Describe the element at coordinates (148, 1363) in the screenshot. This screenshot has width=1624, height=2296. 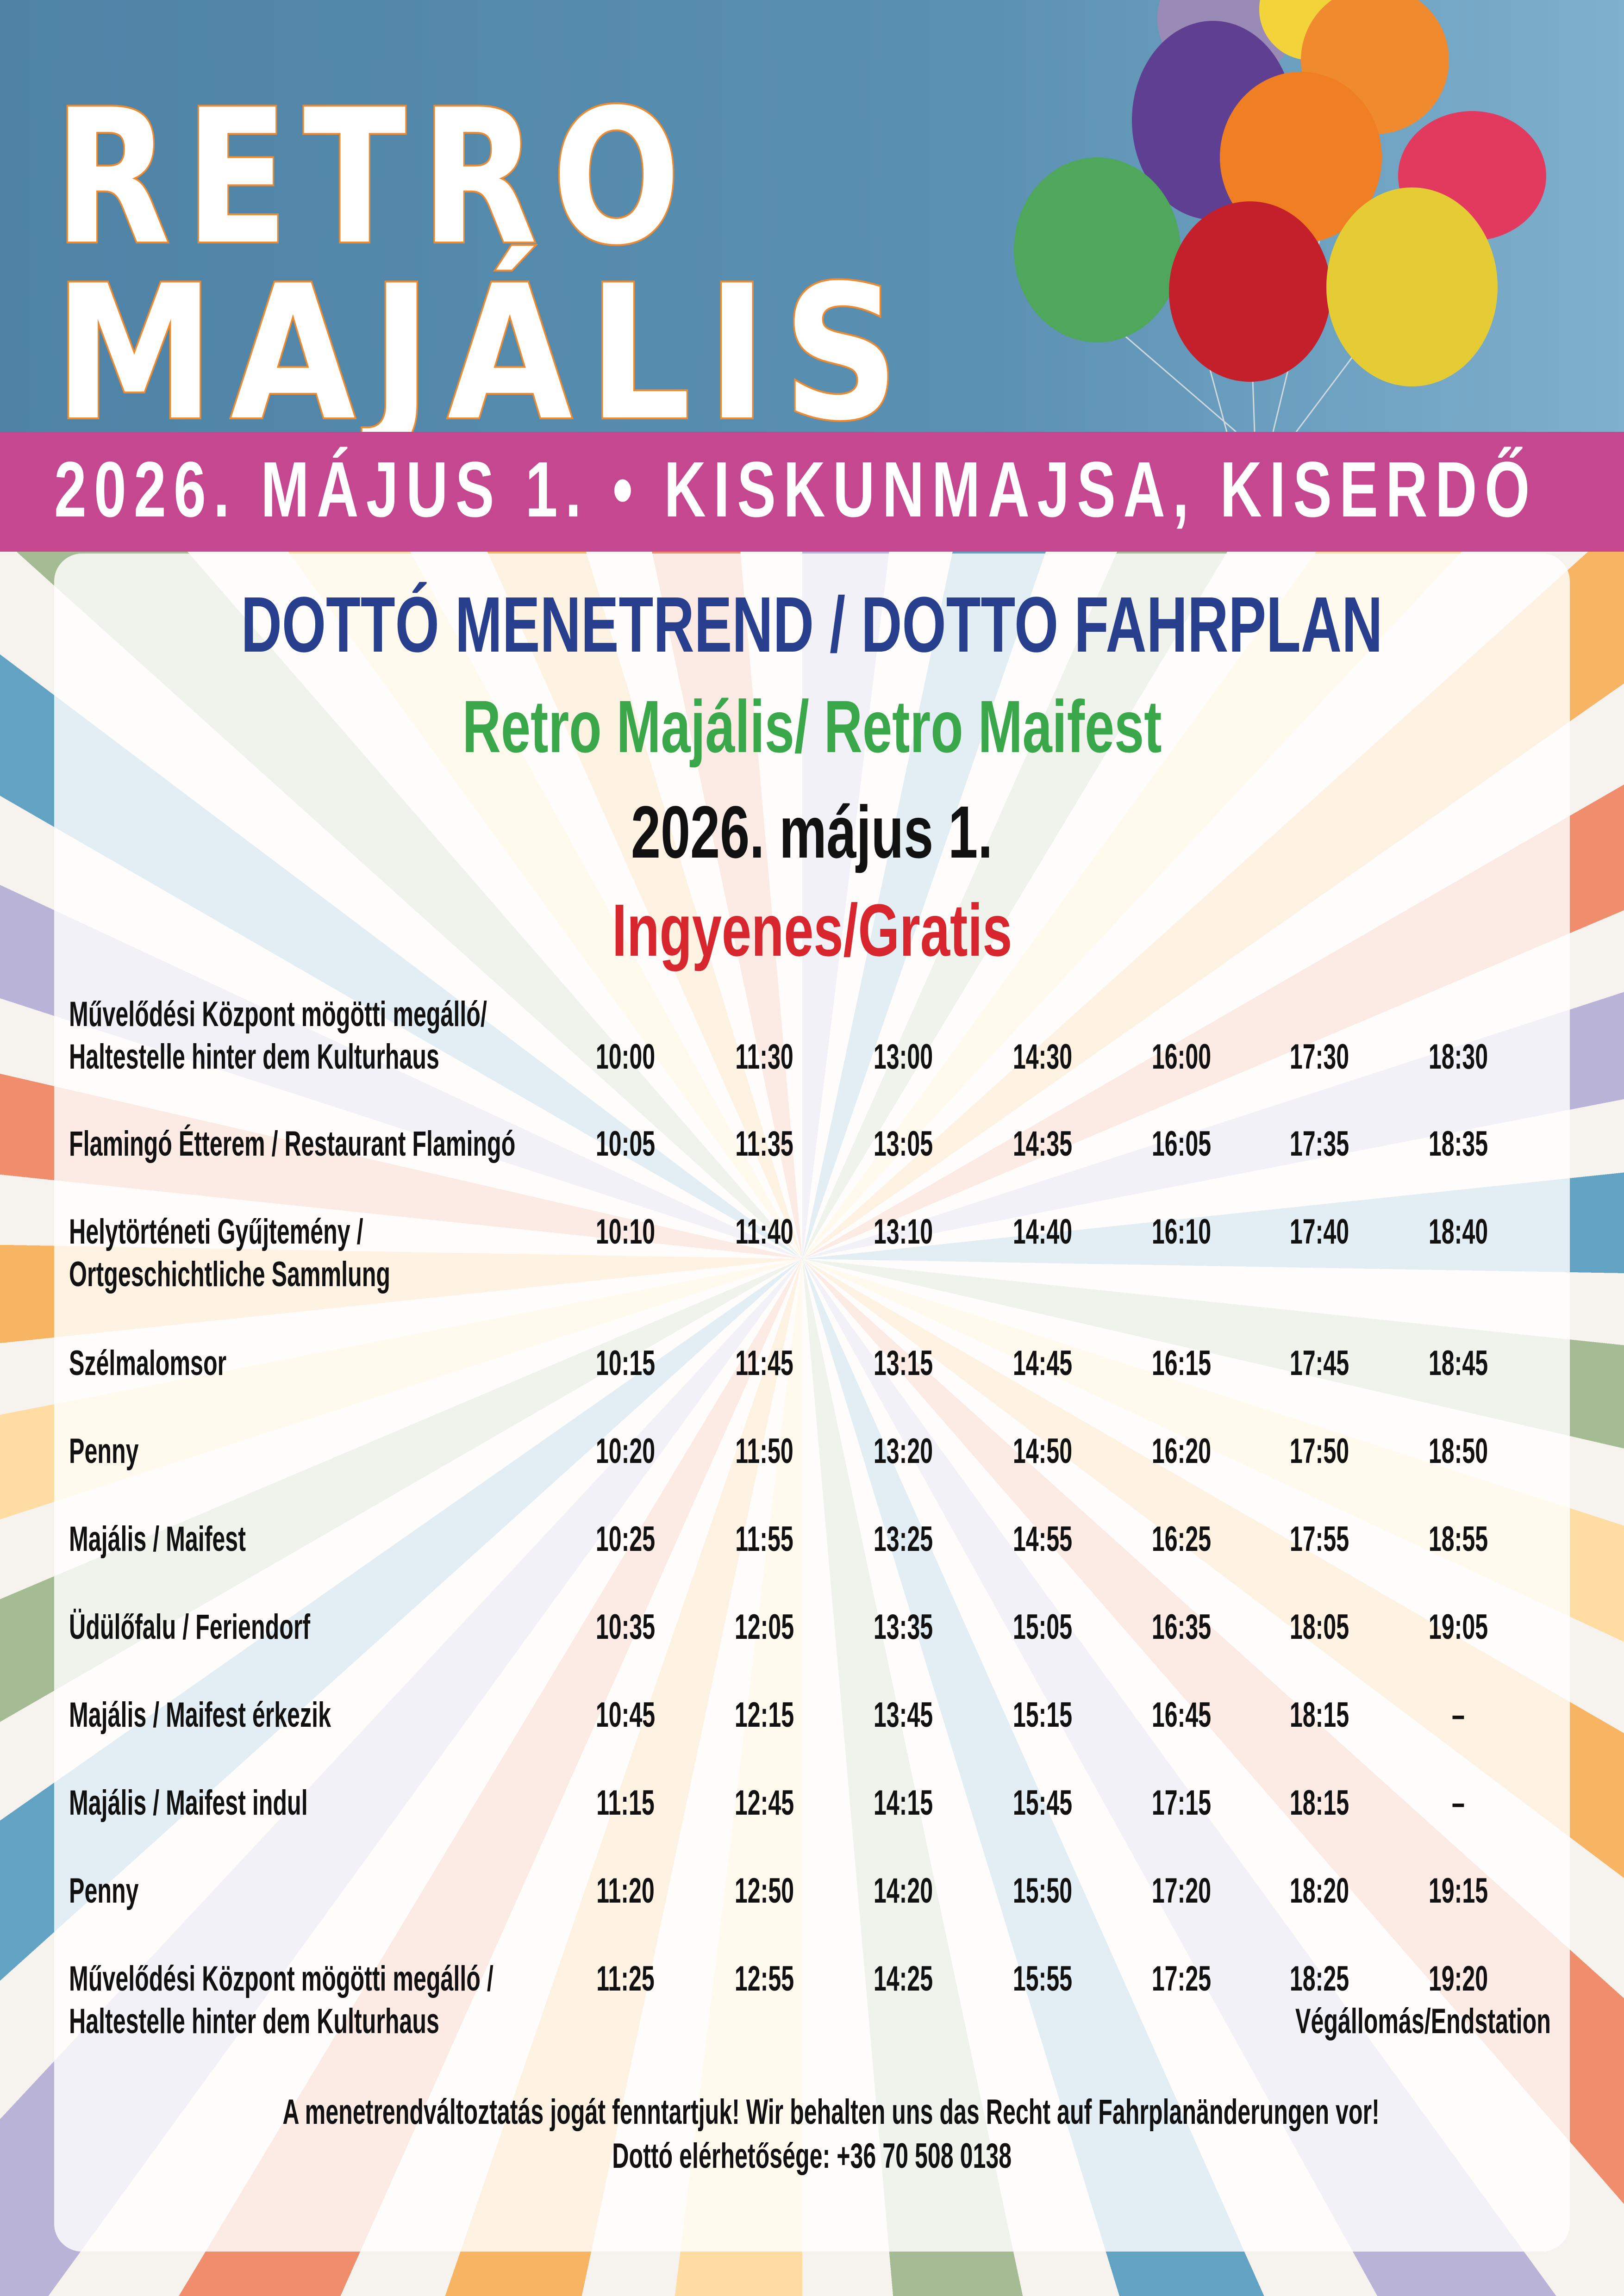
I see `stop-name-line: Szélmalomsor` at that location.